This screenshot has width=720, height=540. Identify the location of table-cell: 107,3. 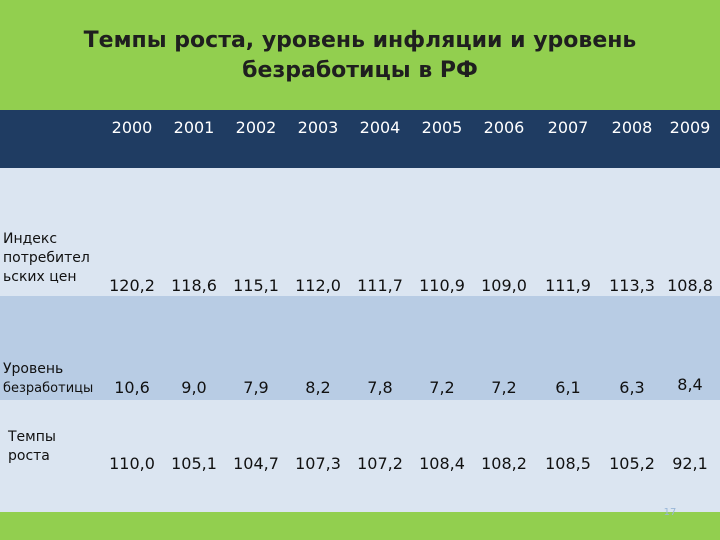
(318, 463).